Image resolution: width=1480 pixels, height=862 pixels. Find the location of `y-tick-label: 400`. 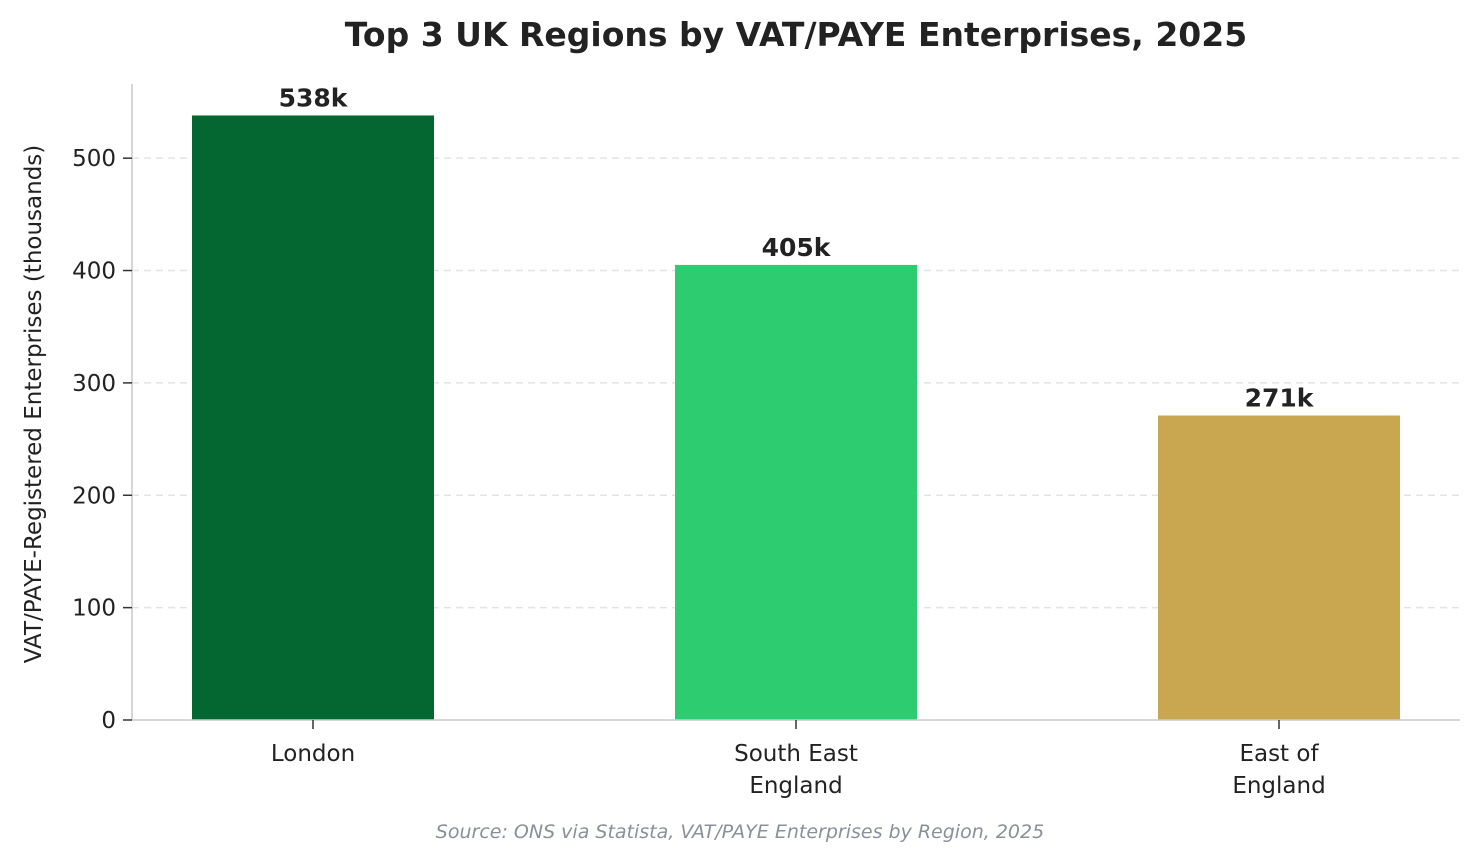

y-tick-label: 400 is located at coordinates (94, 272).